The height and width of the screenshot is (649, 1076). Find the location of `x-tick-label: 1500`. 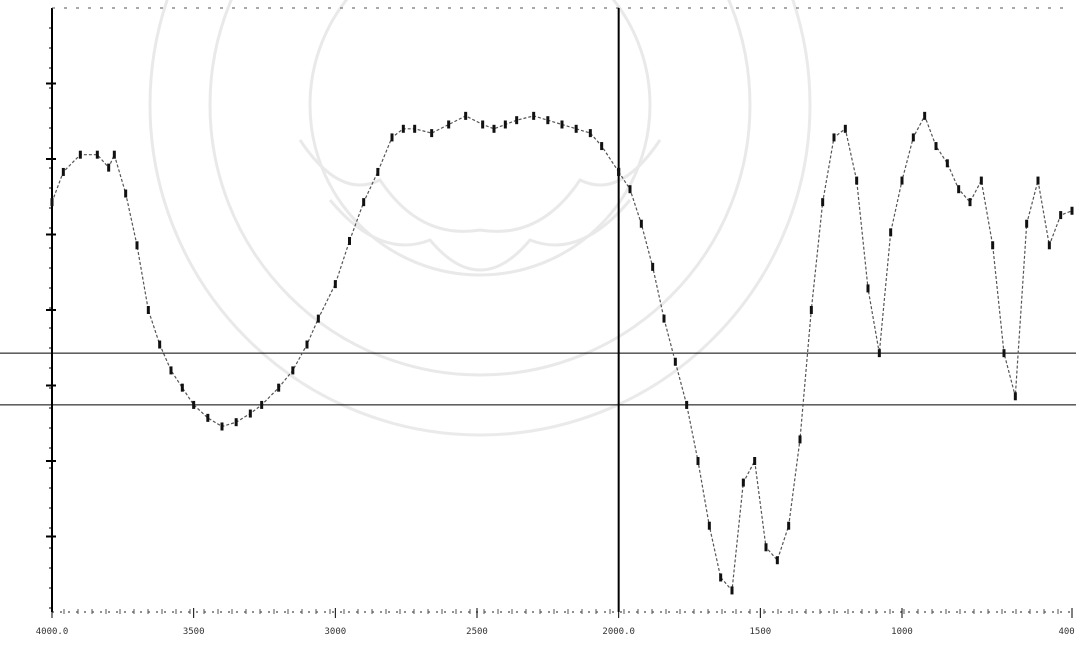

x-tick-label: 1500 is located at coordinates (760, 632).